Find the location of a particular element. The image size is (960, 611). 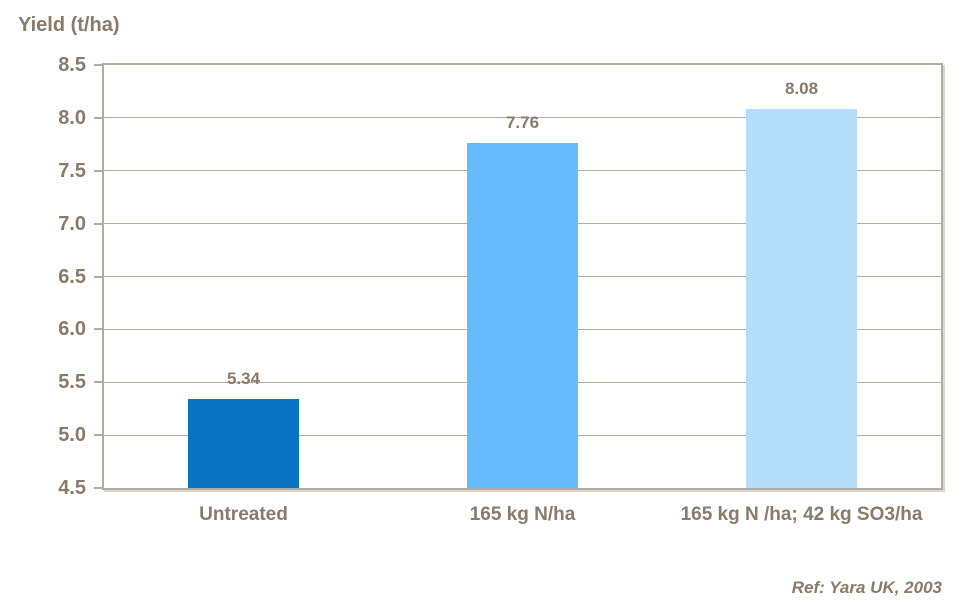

x-category-label: Untreated is located at coordinates (243, 514).